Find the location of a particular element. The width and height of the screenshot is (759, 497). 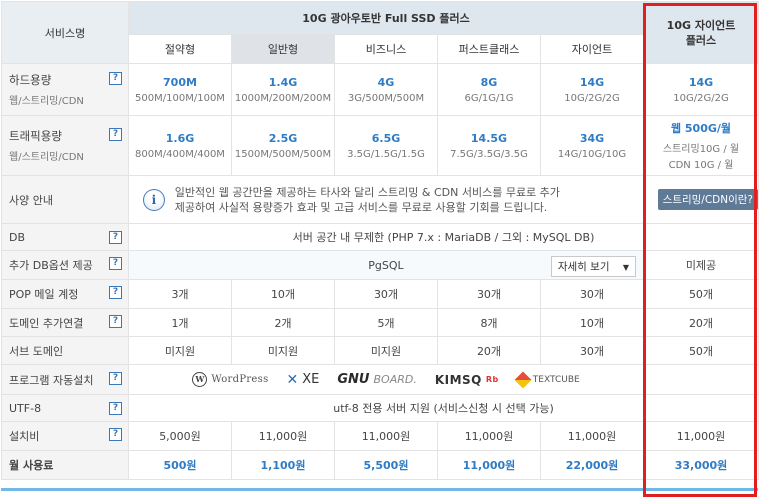

utf8-value: utf-8 전용 서버 지원 (서비스신청 시 선택 가능) is located at coordinates (443, 408).